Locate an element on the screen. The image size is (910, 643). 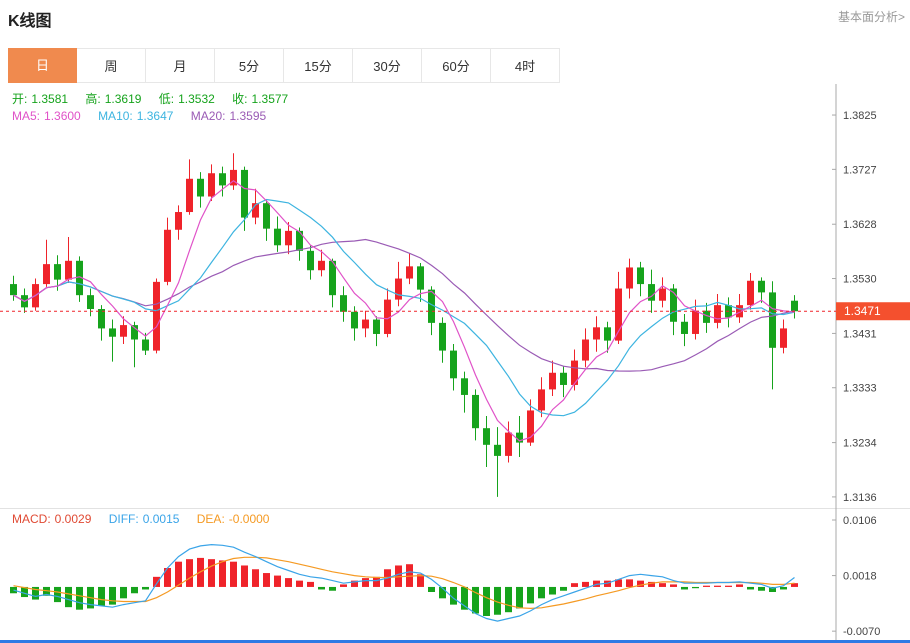
tab-月: 月 is located at coordinates (180, 65).